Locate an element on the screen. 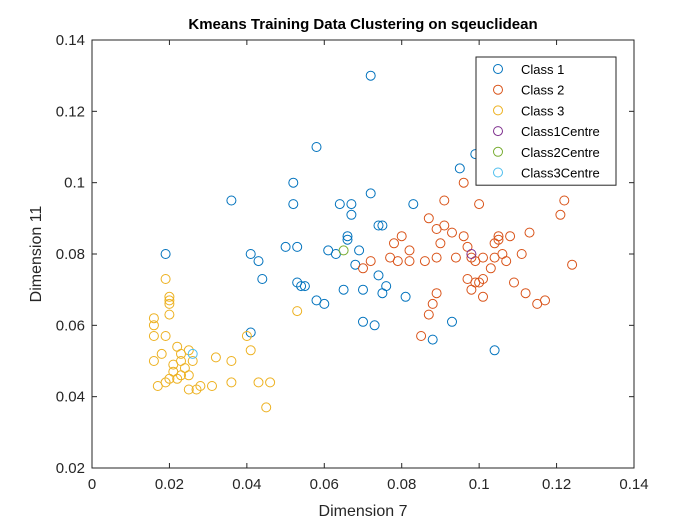 The image size is (700, 525). x-tick-label: 0.04 is located at coordinates (246, 484).